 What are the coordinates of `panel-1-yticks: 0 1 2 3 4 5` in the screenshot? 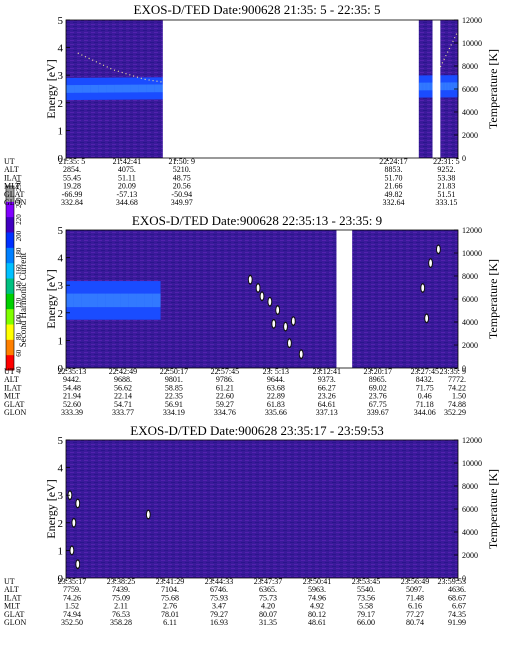 It's located at (64, 90).